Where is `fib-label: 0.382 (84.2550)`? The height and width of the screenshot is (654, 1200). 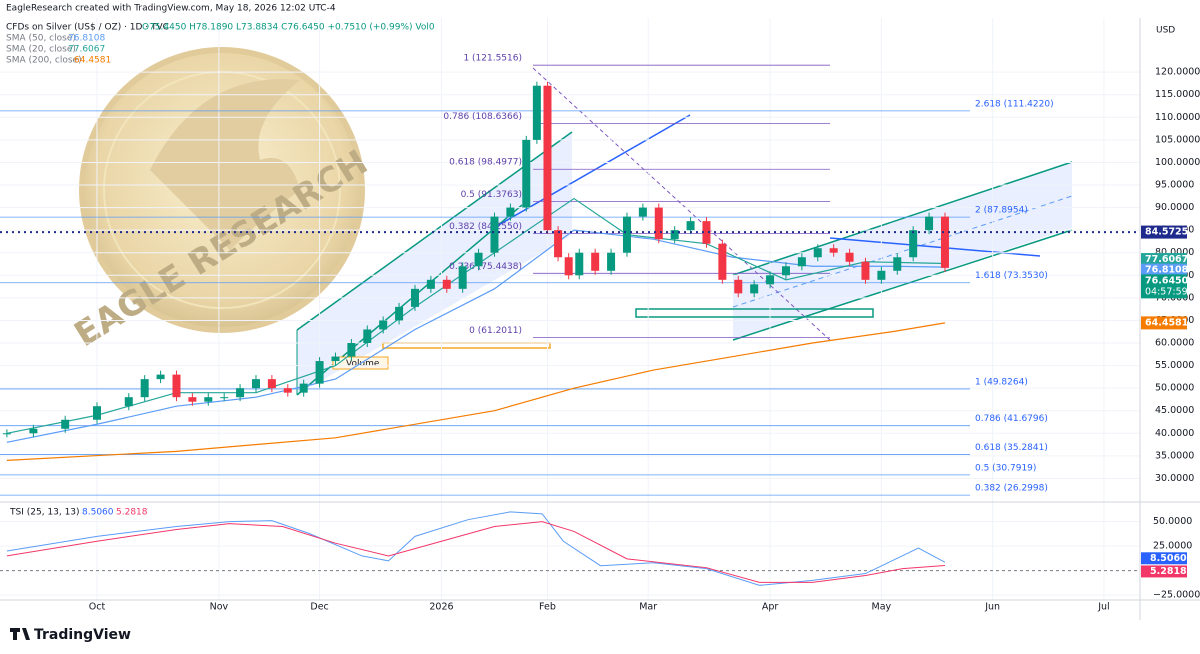
fib-label: 0.382 (84.2550) is located at coordinates (485, 227).